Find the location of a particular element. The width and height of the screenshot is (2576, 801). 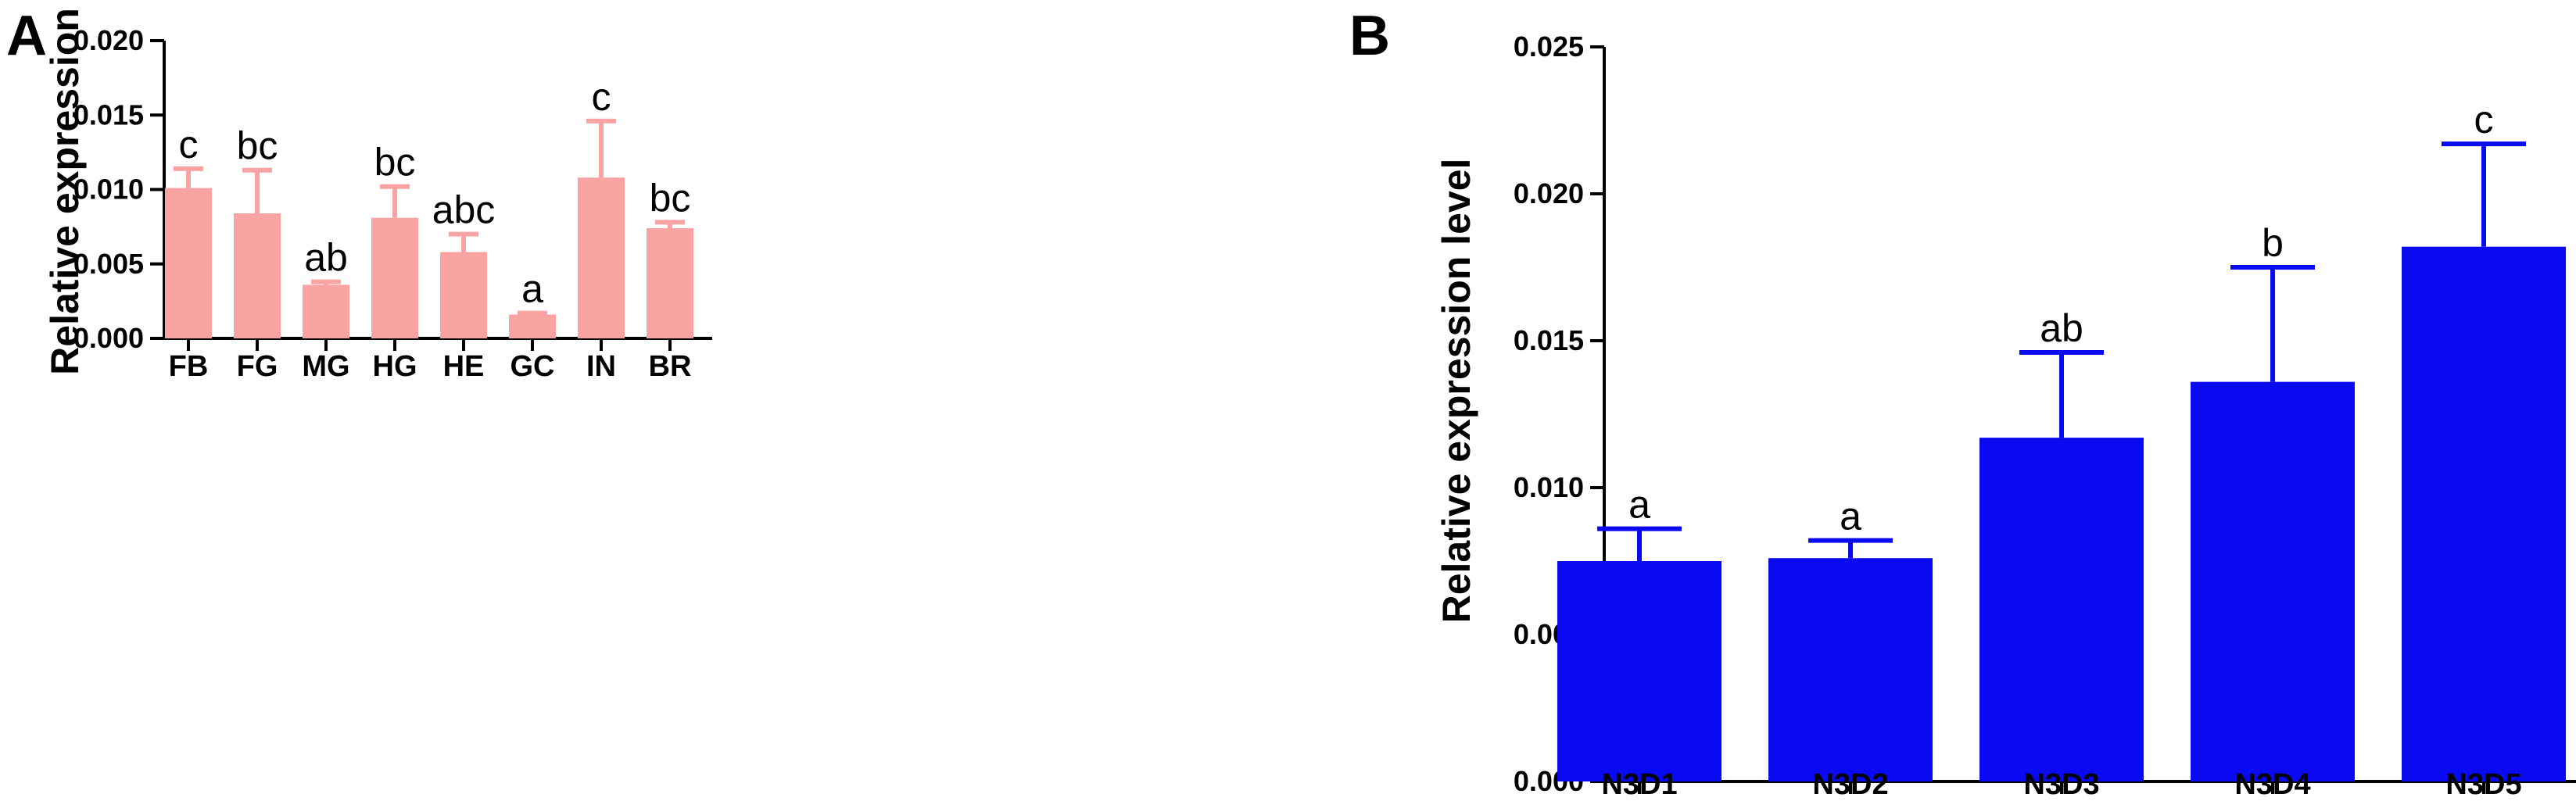

x-category-label-a: HE is located at coordinates (464, 366).